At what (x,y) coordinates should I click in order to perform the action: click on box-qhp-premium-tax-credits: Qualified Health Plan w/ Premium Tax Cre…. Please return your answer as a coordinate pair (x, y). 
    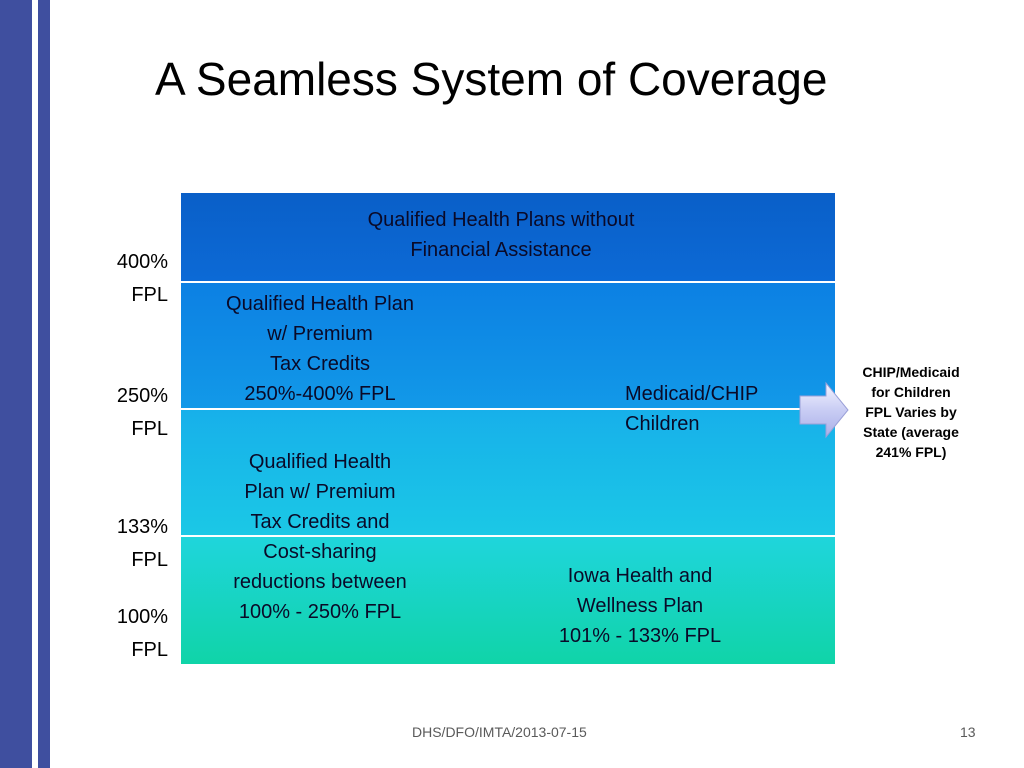
    Looking at the image, I should click on (320, 349).